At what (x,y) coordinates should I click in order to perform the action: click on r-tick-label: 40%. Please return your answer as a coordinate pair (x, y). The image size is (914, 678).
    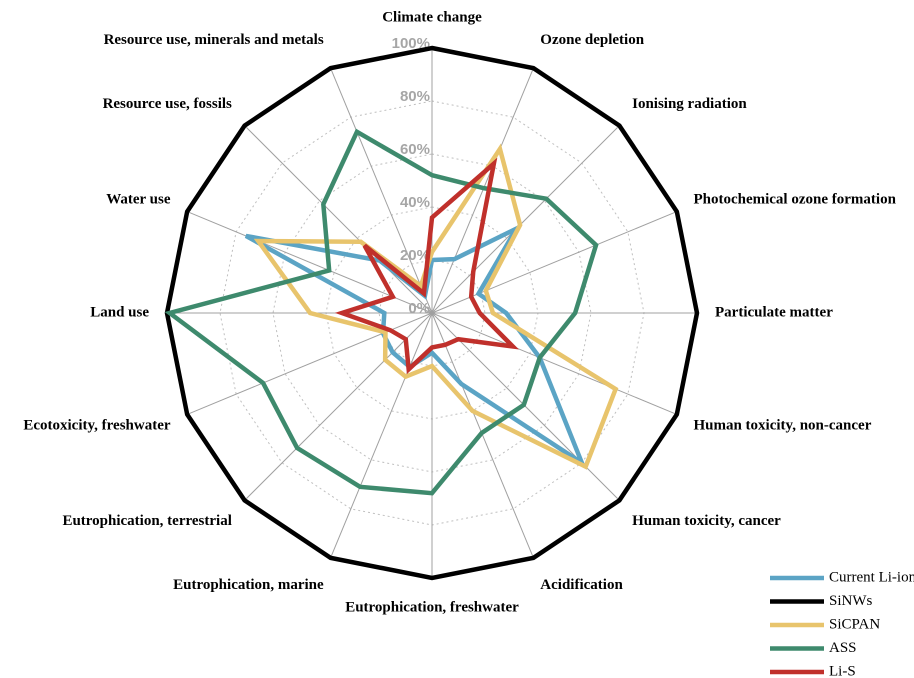
    Looking at the image, I should click on (415, 202).